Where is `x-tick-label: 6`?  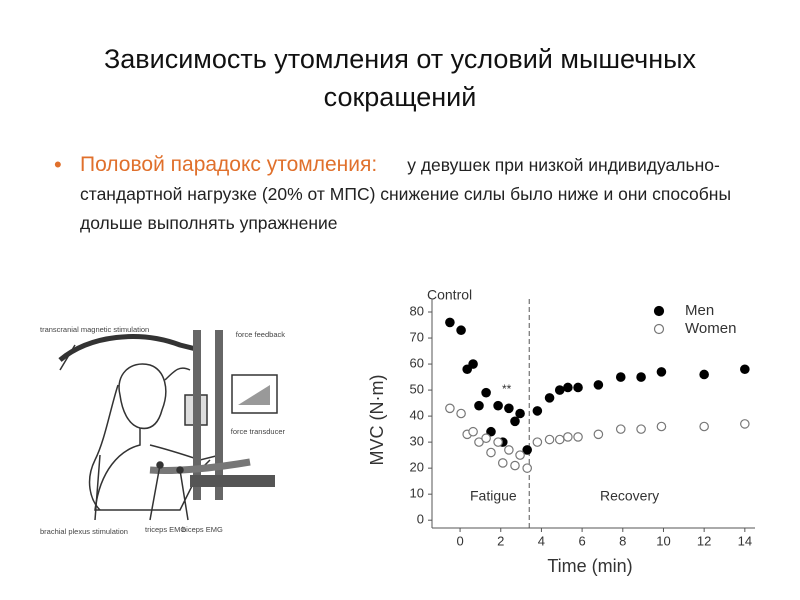
x-tick-label: 6 is located at coordinates (581, 540).